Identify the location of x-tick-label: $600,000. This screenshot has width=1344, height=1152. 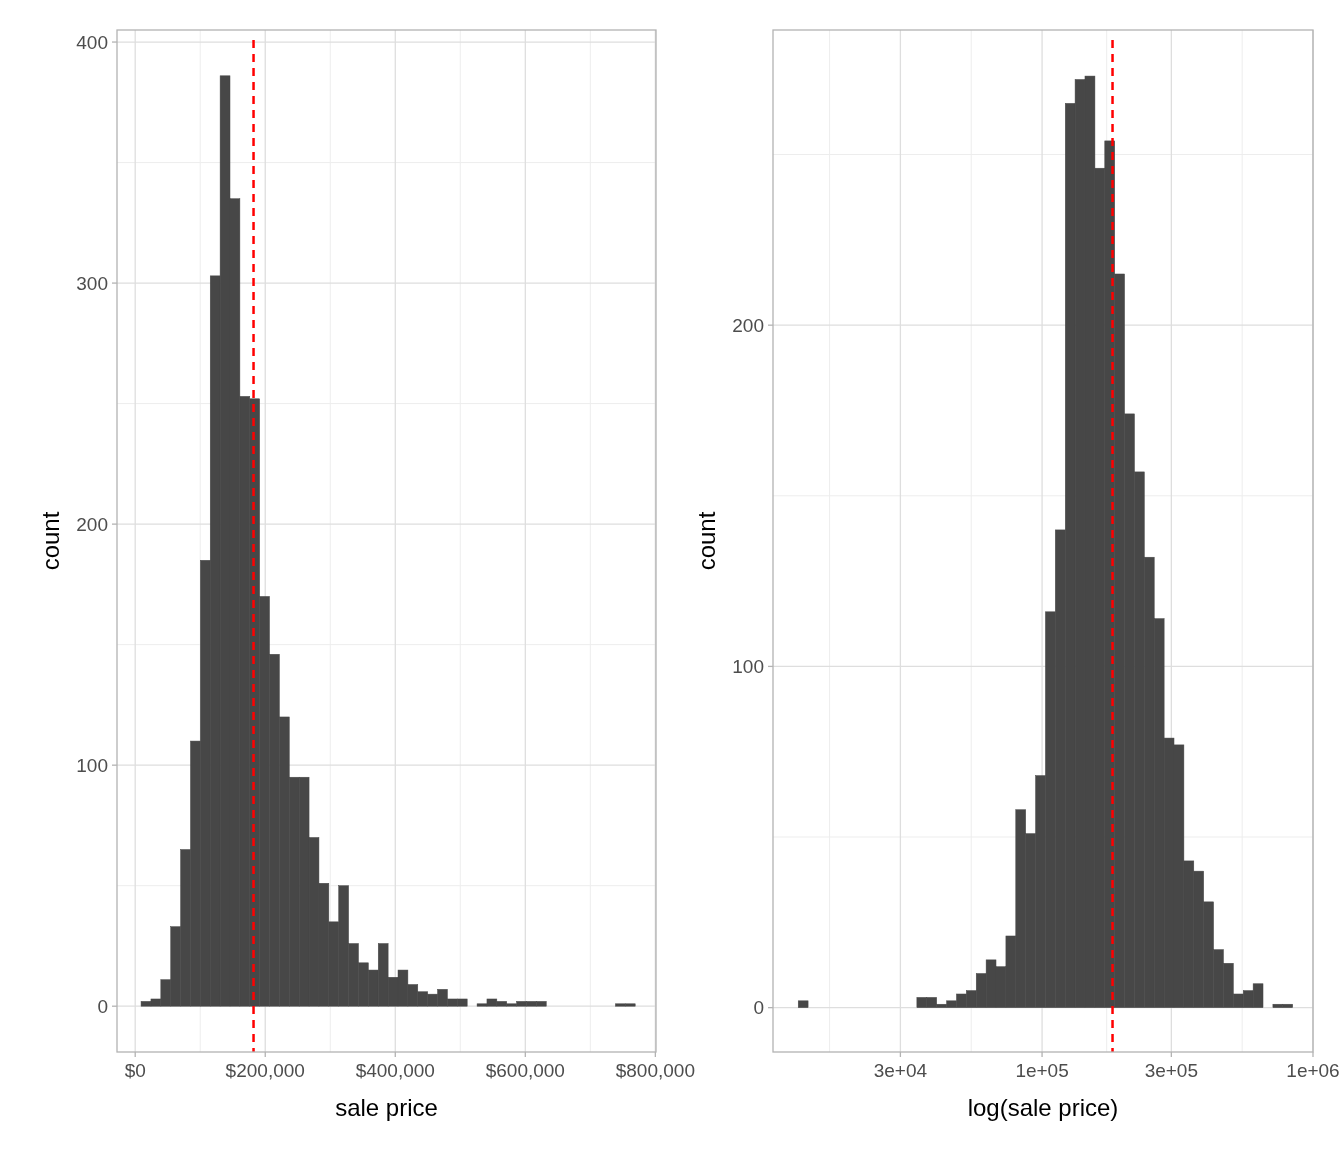
(525, 1070).